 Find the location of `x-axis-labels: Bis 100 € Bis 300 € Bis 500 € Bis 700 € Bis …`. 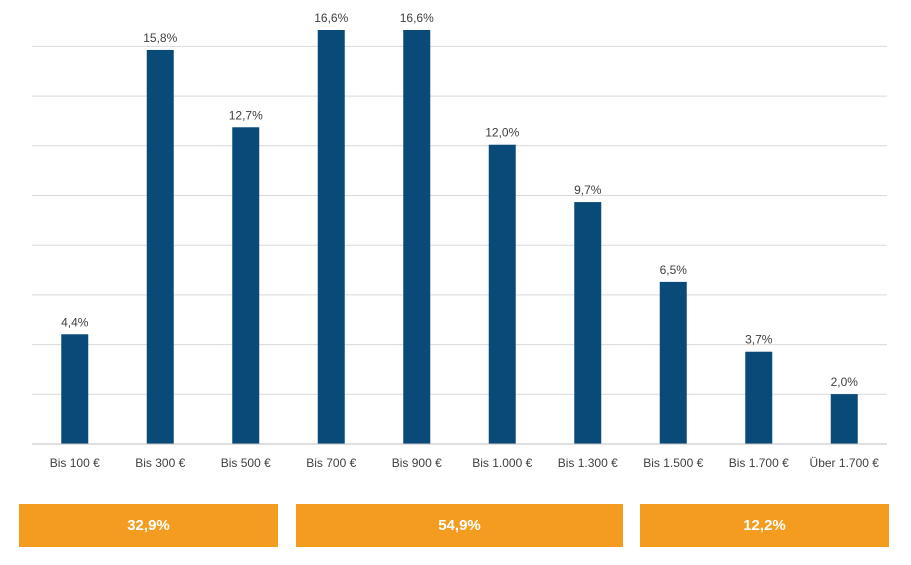

x-axis-labels: Bis 100 € Bis 300 € Bis 500 € Bis 700 € Bis … is located at coordinates (465, 463).